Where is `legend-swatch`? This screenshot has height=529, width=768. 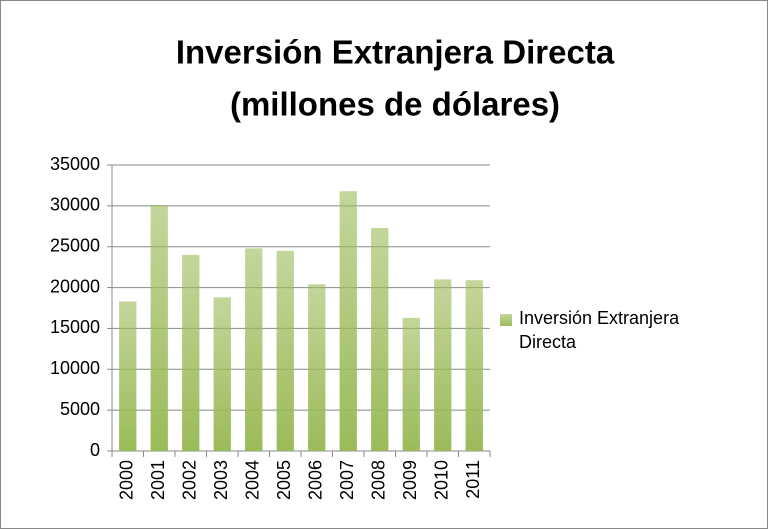
legend-swatch is located at coordinates (506, 320).